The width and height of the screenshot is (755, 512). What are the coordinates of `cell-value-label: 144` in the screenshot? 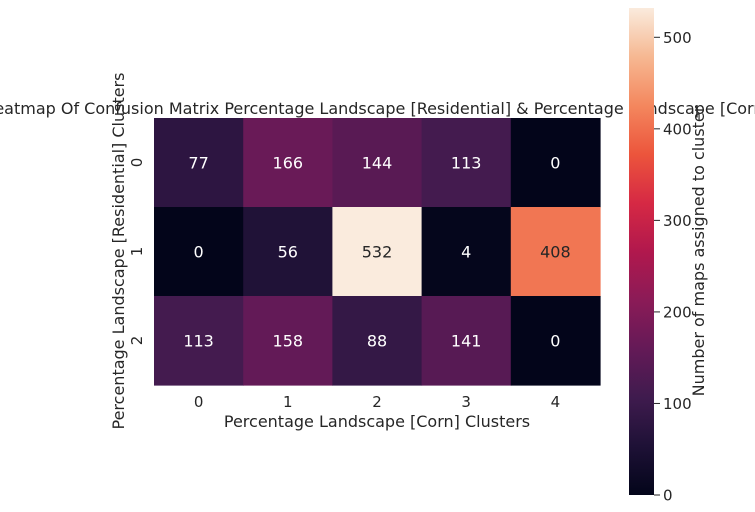 It's located at (377, 163).